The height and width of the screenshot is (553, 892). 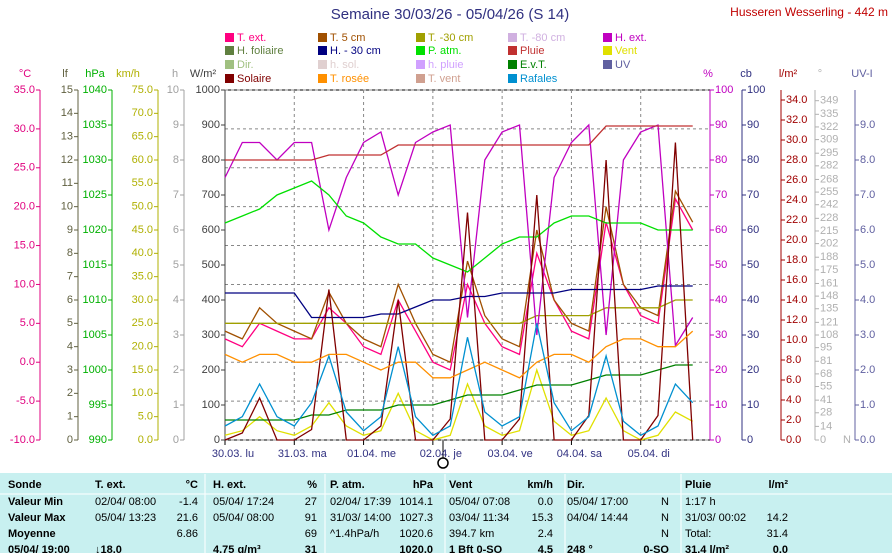 What do you see at coordinates (540, 485) in the screenshot?
I see `table-header: km/h` at bounding box center [540, 485].